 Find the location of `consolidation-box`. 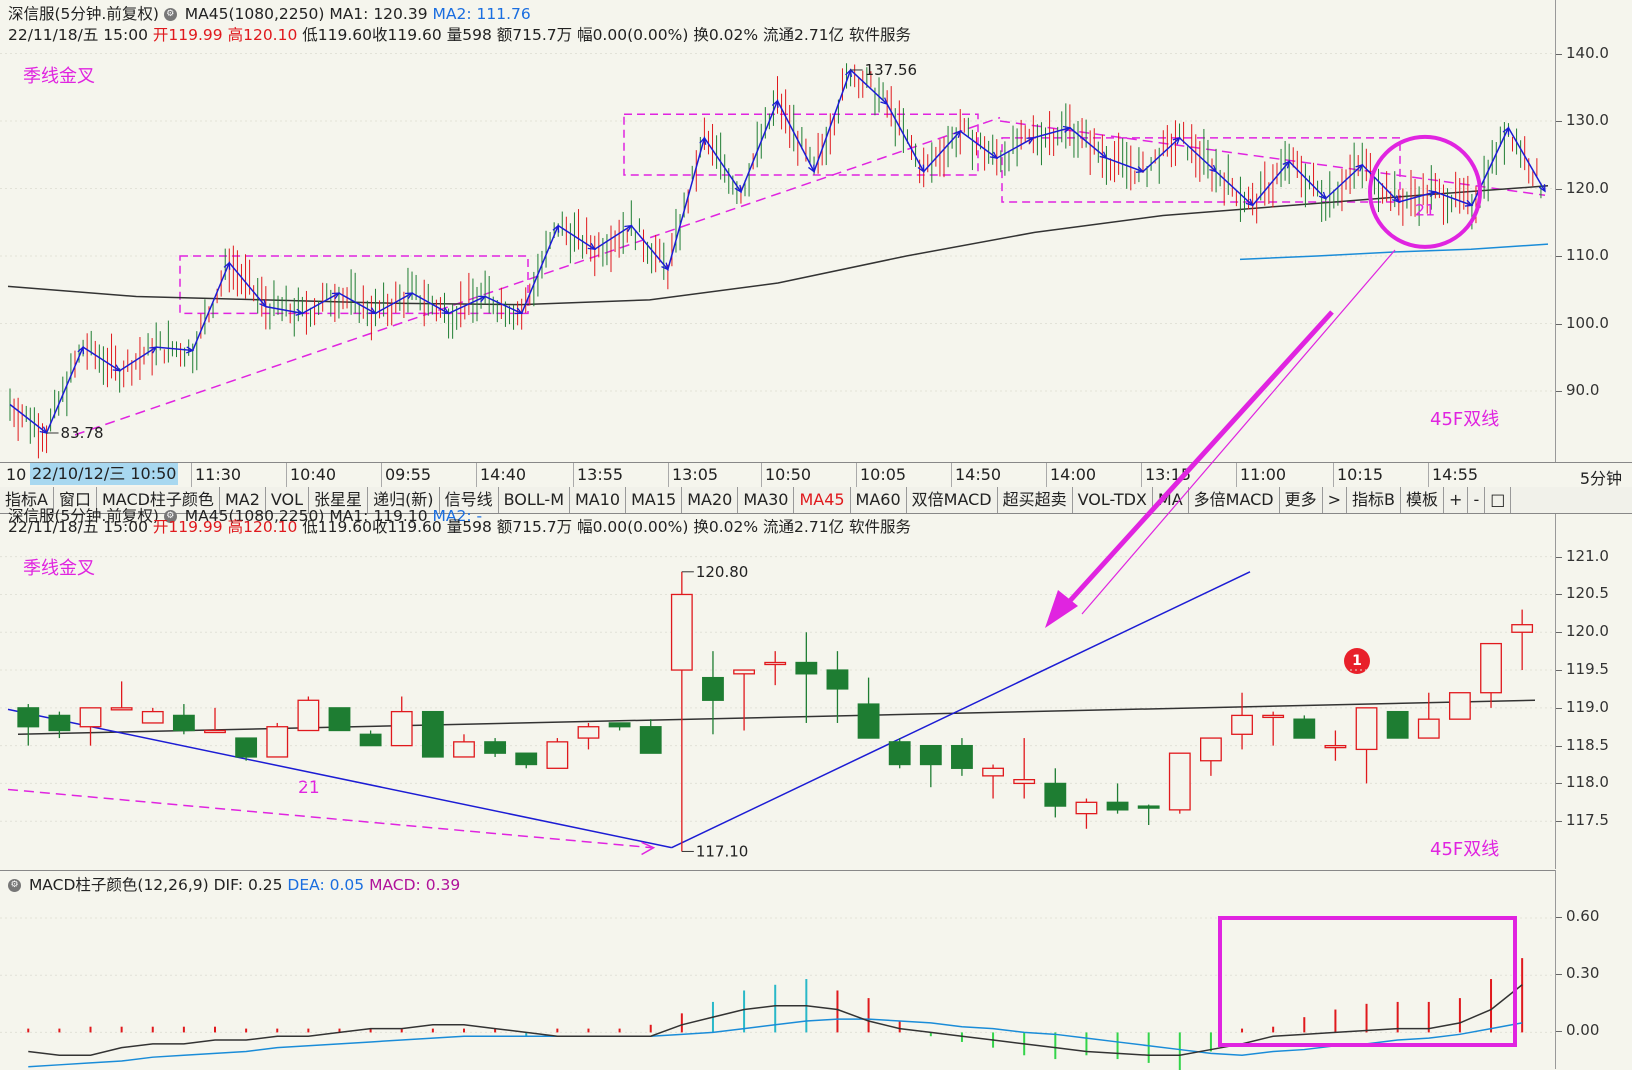

consolidation-box is located at coordinates (354, 285).